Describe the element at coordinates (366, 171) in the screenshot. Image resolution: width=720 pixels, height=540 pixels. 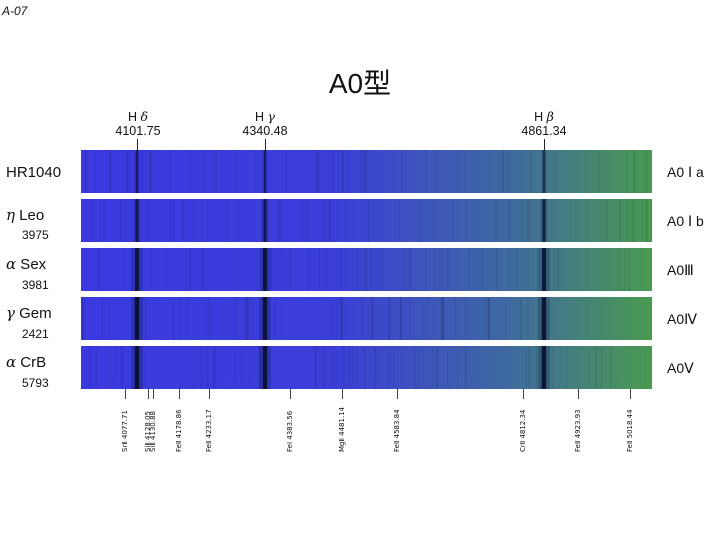
I see `spectrum-strip-hr1040` at that location.